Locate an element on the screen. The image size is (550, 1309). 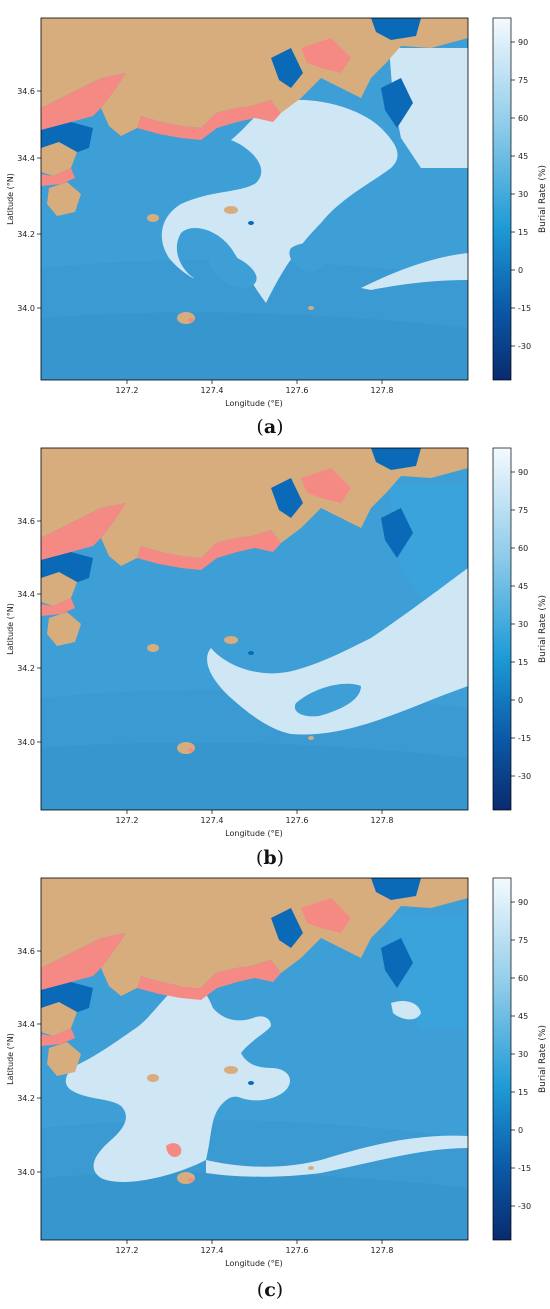
panel-caption-b: (b) is located at coordinates (270, 858).